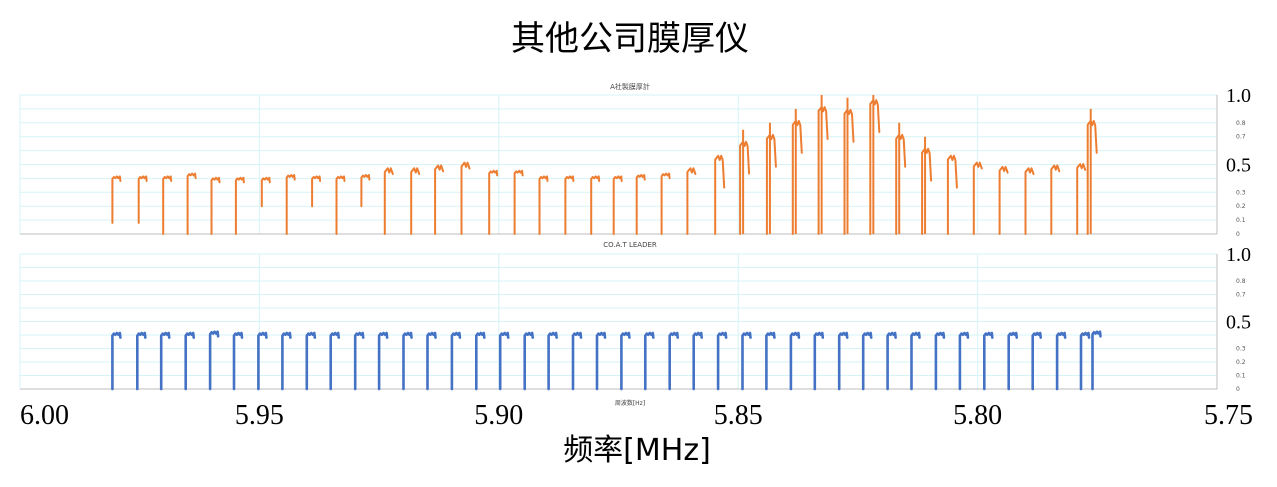 The height and width of the screenshot is (487, 1277). What do you see at coordinates (1228, 415) in the screenshot?
I see `x-tick-label: 5.75` at bounding box center [1228, 415].